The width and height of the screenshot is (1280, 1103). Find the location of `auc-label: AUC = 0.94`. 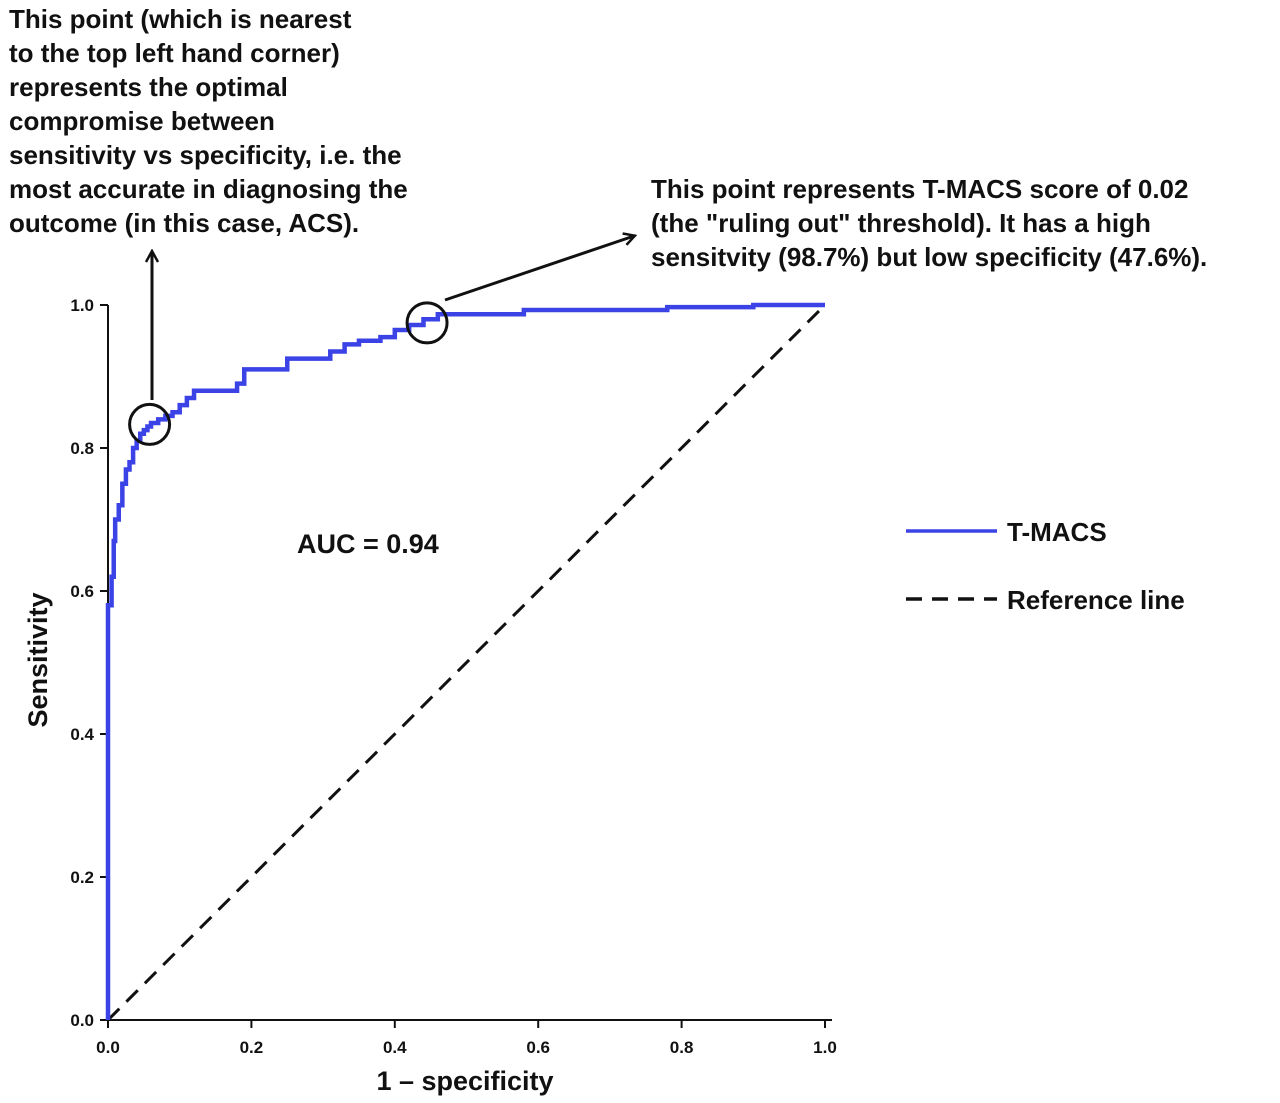

auc-label: AUC = 0.94 is located at coordinates (368, 544).